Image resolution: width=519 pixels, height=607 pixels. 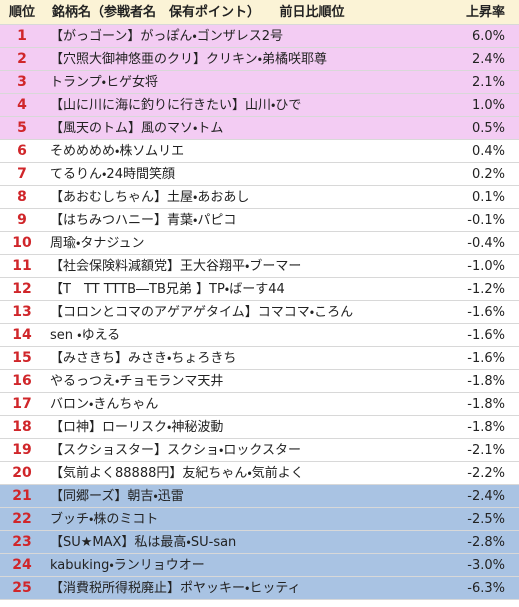 What do you see at coordinates (259, 565) in the screenshot?
I see `table-row: 24 kabuking・ランリョウオー -3.0%` at bounding box center [259, 565].